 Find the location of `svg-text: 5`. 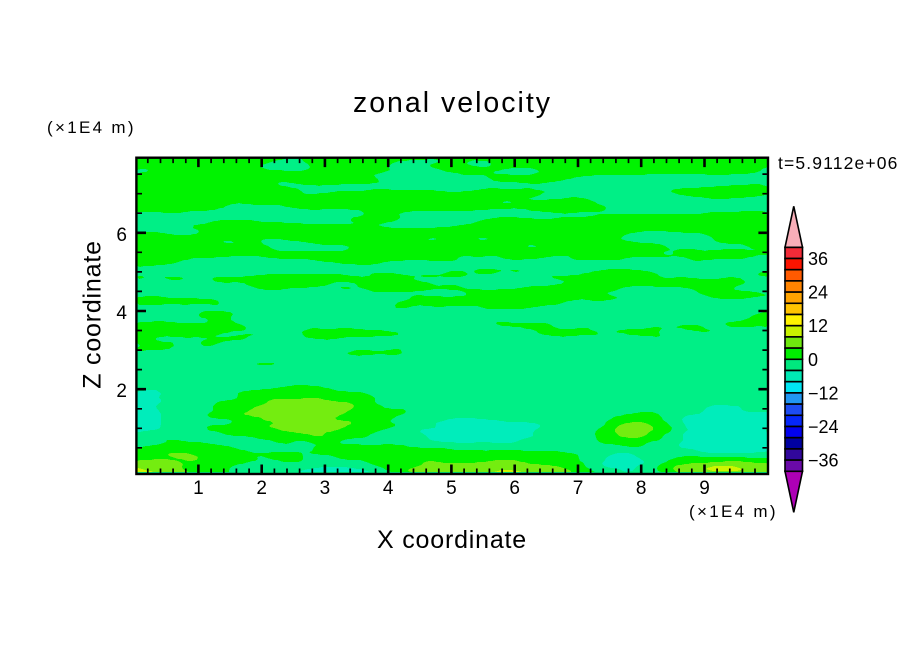

svg-text: 5 is located at coordinates (451, 488).